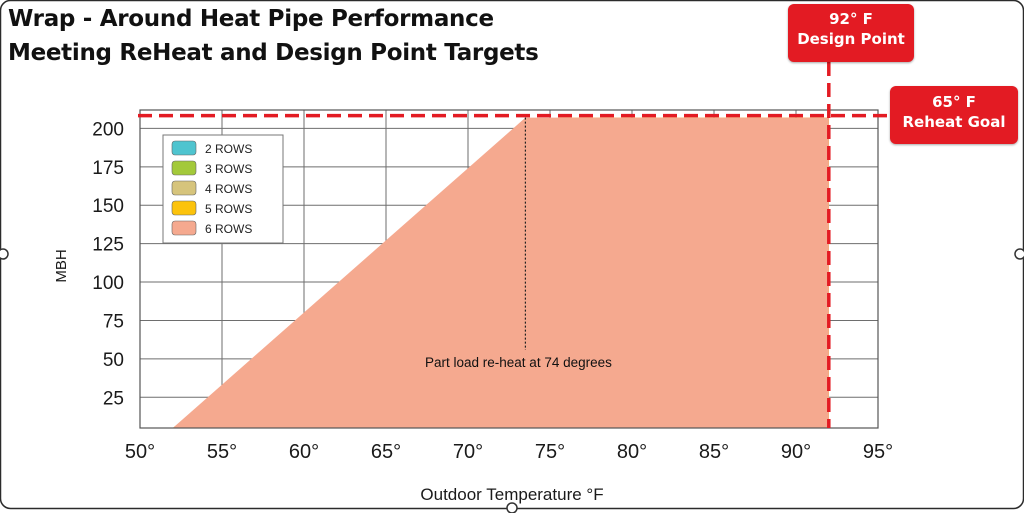 The height and width of the screenshot is (513, 1024). I want to click on annotation-text: Part load re-heat at 74 degrees, so click(518, 362).